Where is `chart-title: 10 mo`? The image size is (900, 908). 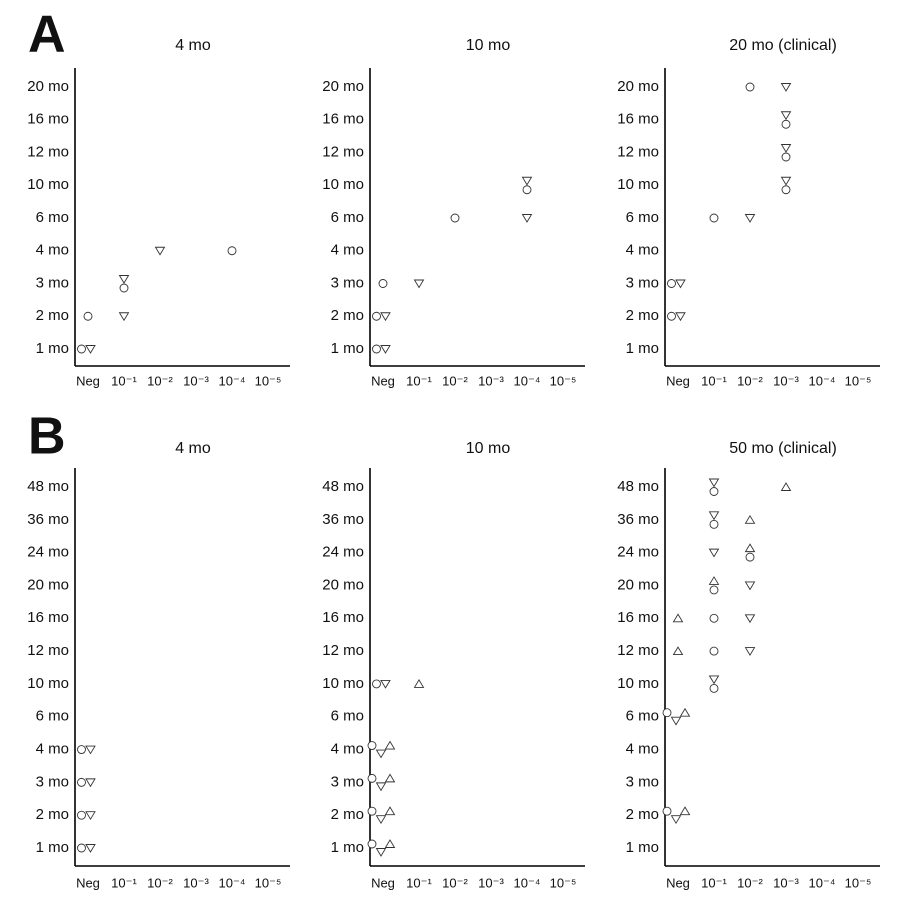 chart-title: 10 mo is located at coordinates (488, 448).